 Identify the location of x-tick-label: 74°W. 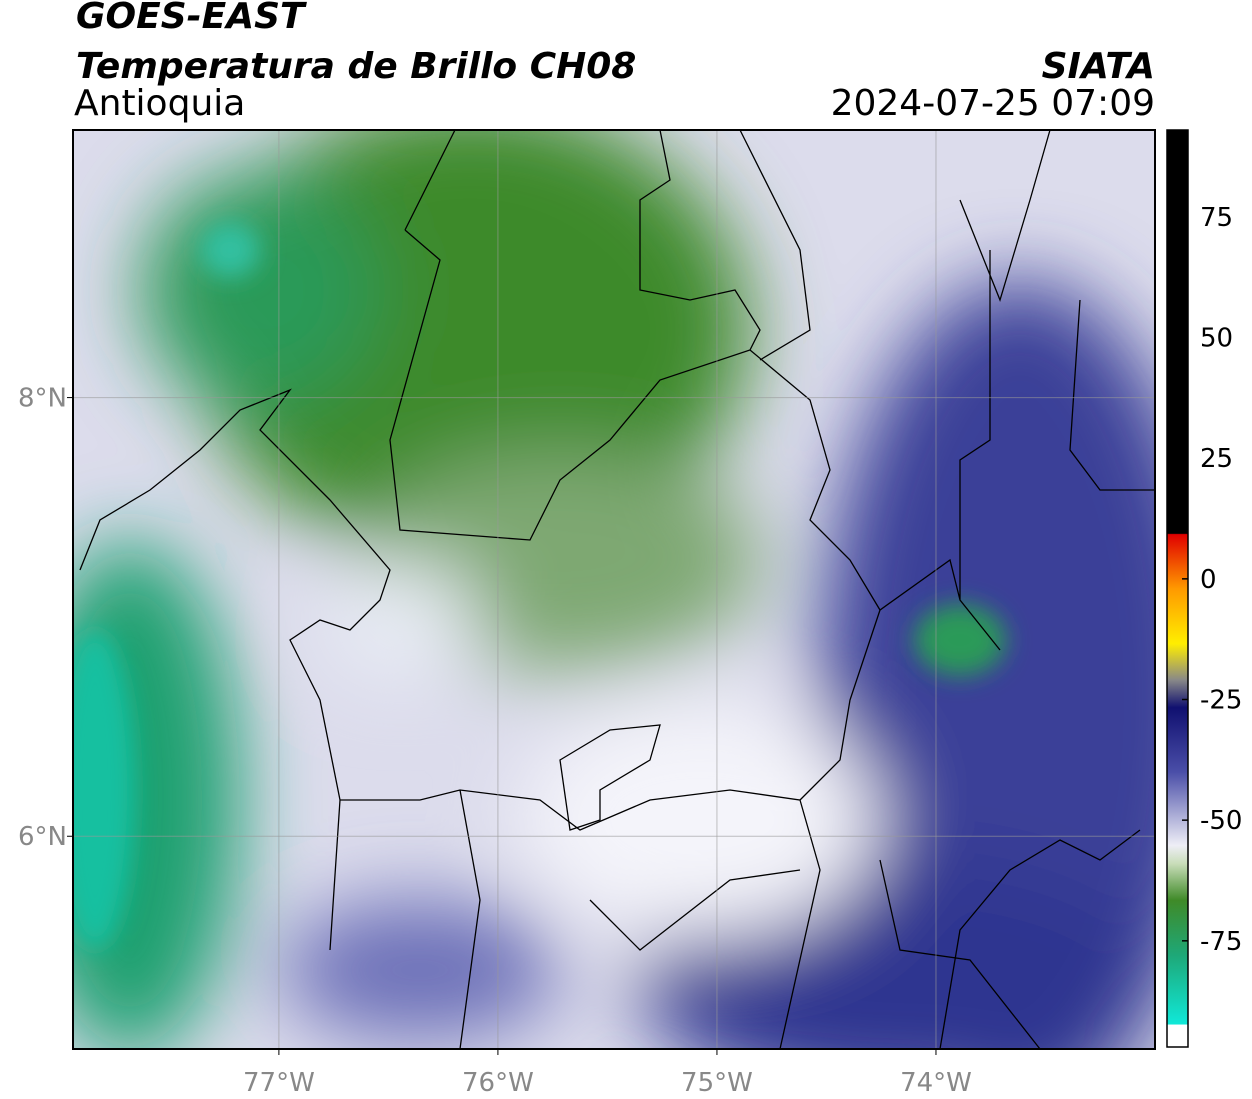
(936, 1083).